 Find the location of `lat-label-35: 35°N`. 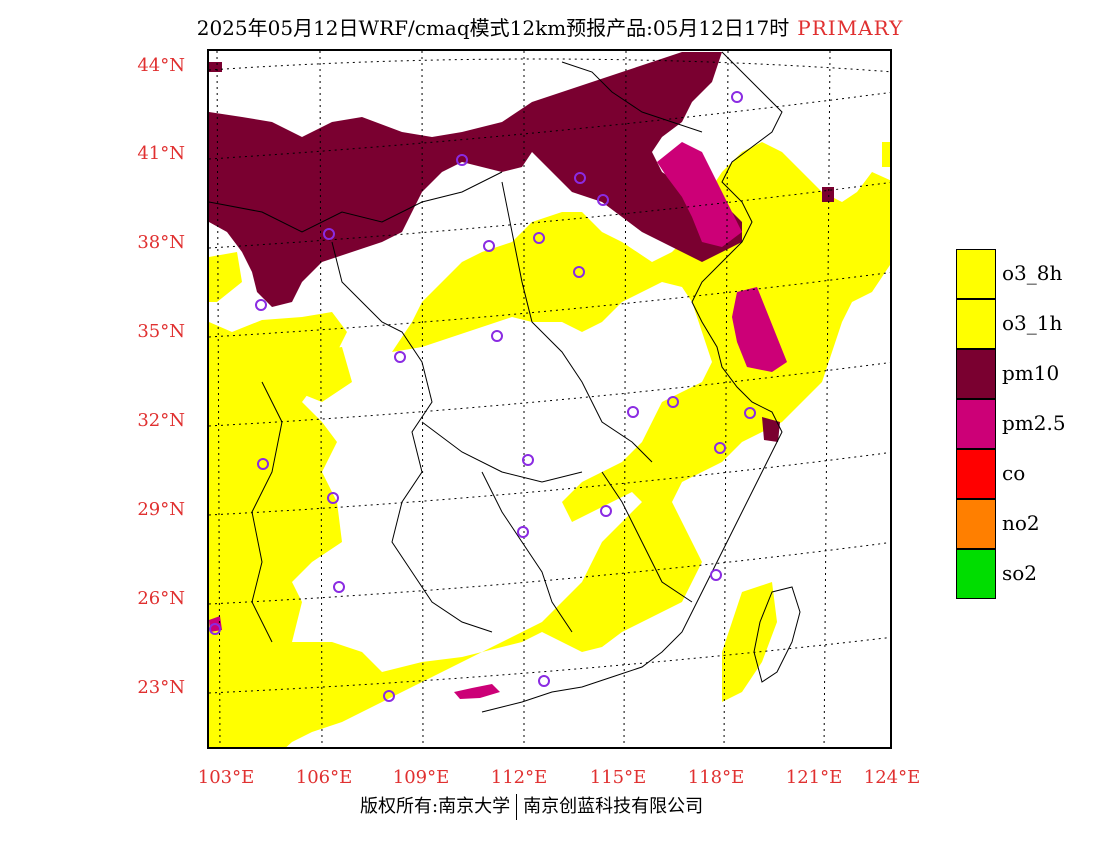

lat-label-35: 35°N is located at coordinates (161, 331).